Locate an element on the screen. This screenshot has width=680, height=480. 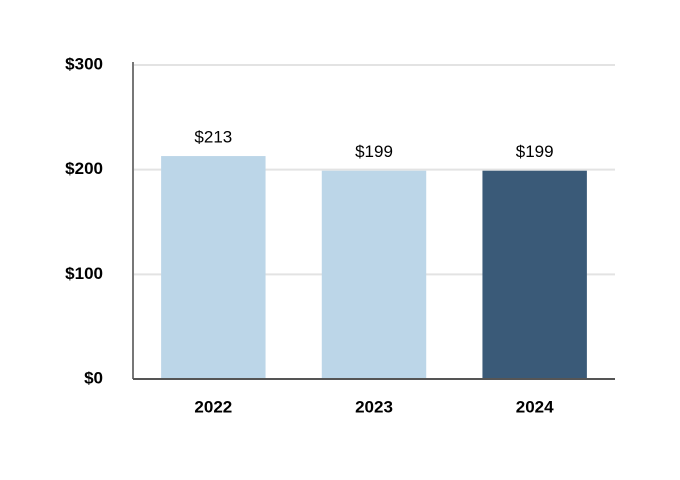
x-tick-label: 2022 is located at coordinates (213, 406).